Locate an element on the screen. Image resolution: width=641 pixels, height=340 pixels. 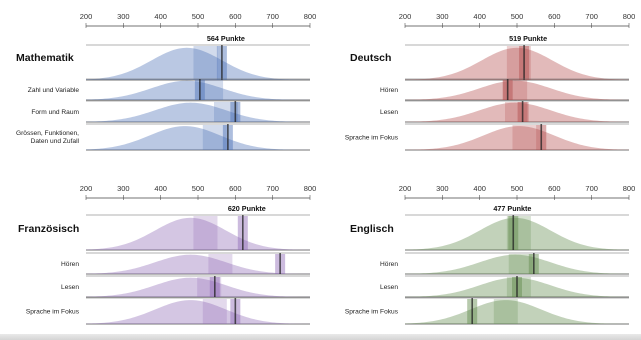
subject-title: Mathematik is located at coordinates (45, 58).